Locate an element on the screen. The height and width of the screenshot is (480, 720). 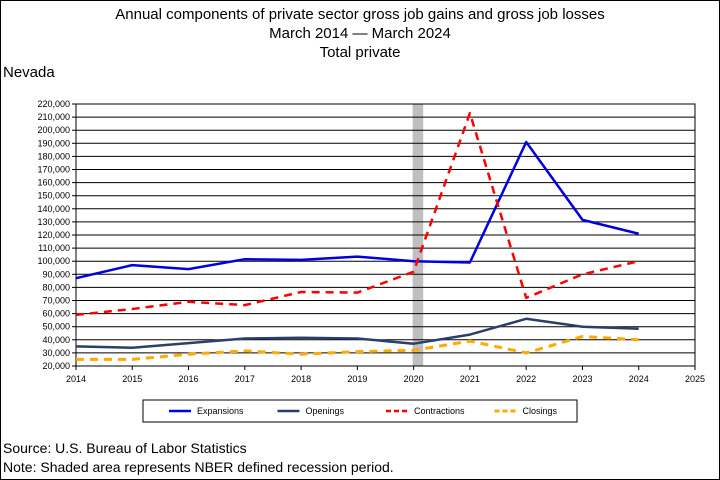
y-tick-label: 100,000 is located at coordinates (53, 261).